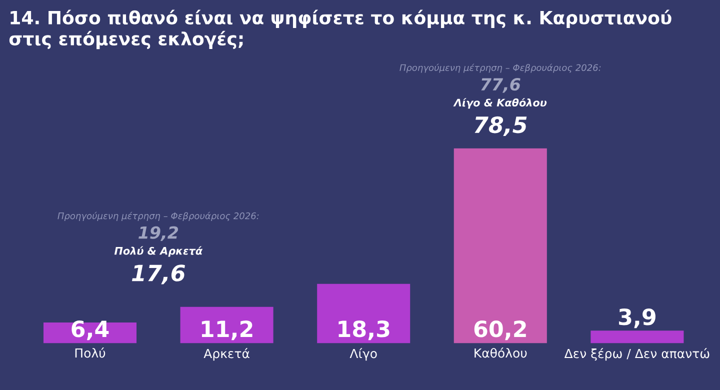 The image size is (720, 390). Describe the element at coordinates (363, 354) in the screenshot. I see `x-tick-label: Λίγο` at that location.